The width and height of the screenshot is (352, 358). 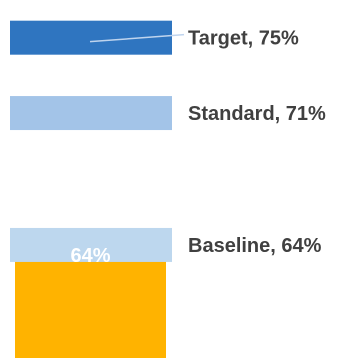 I want to click on bars-layer, so click(x=90, y=301).